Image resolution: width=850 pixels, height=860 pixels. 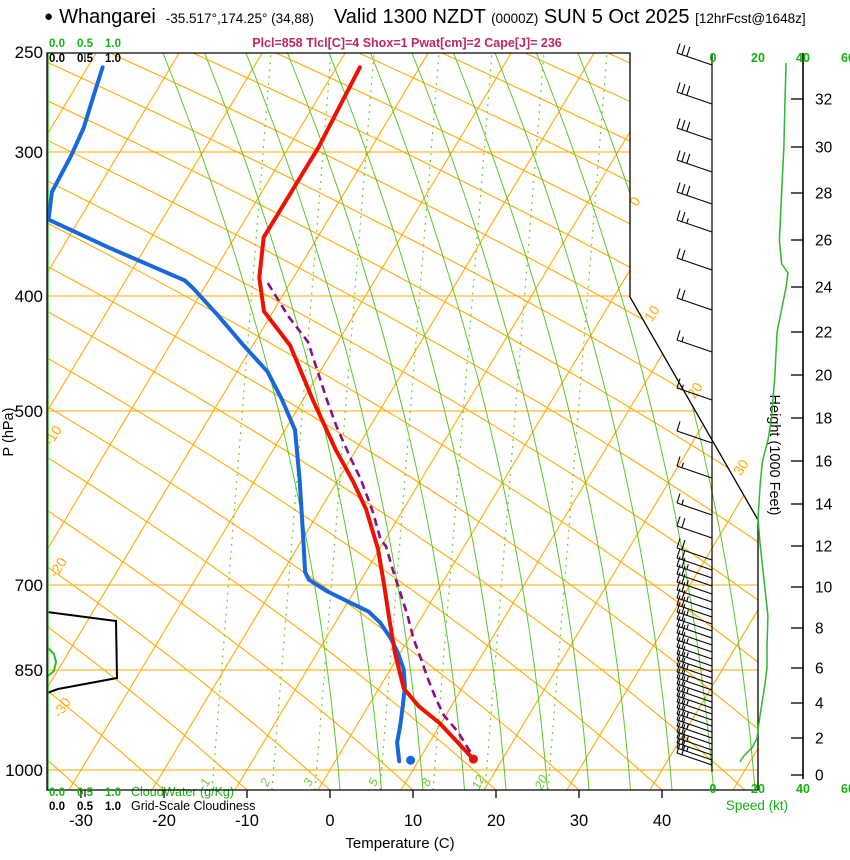 I want to click on svg-text: 14, so click(x=824, y=505).